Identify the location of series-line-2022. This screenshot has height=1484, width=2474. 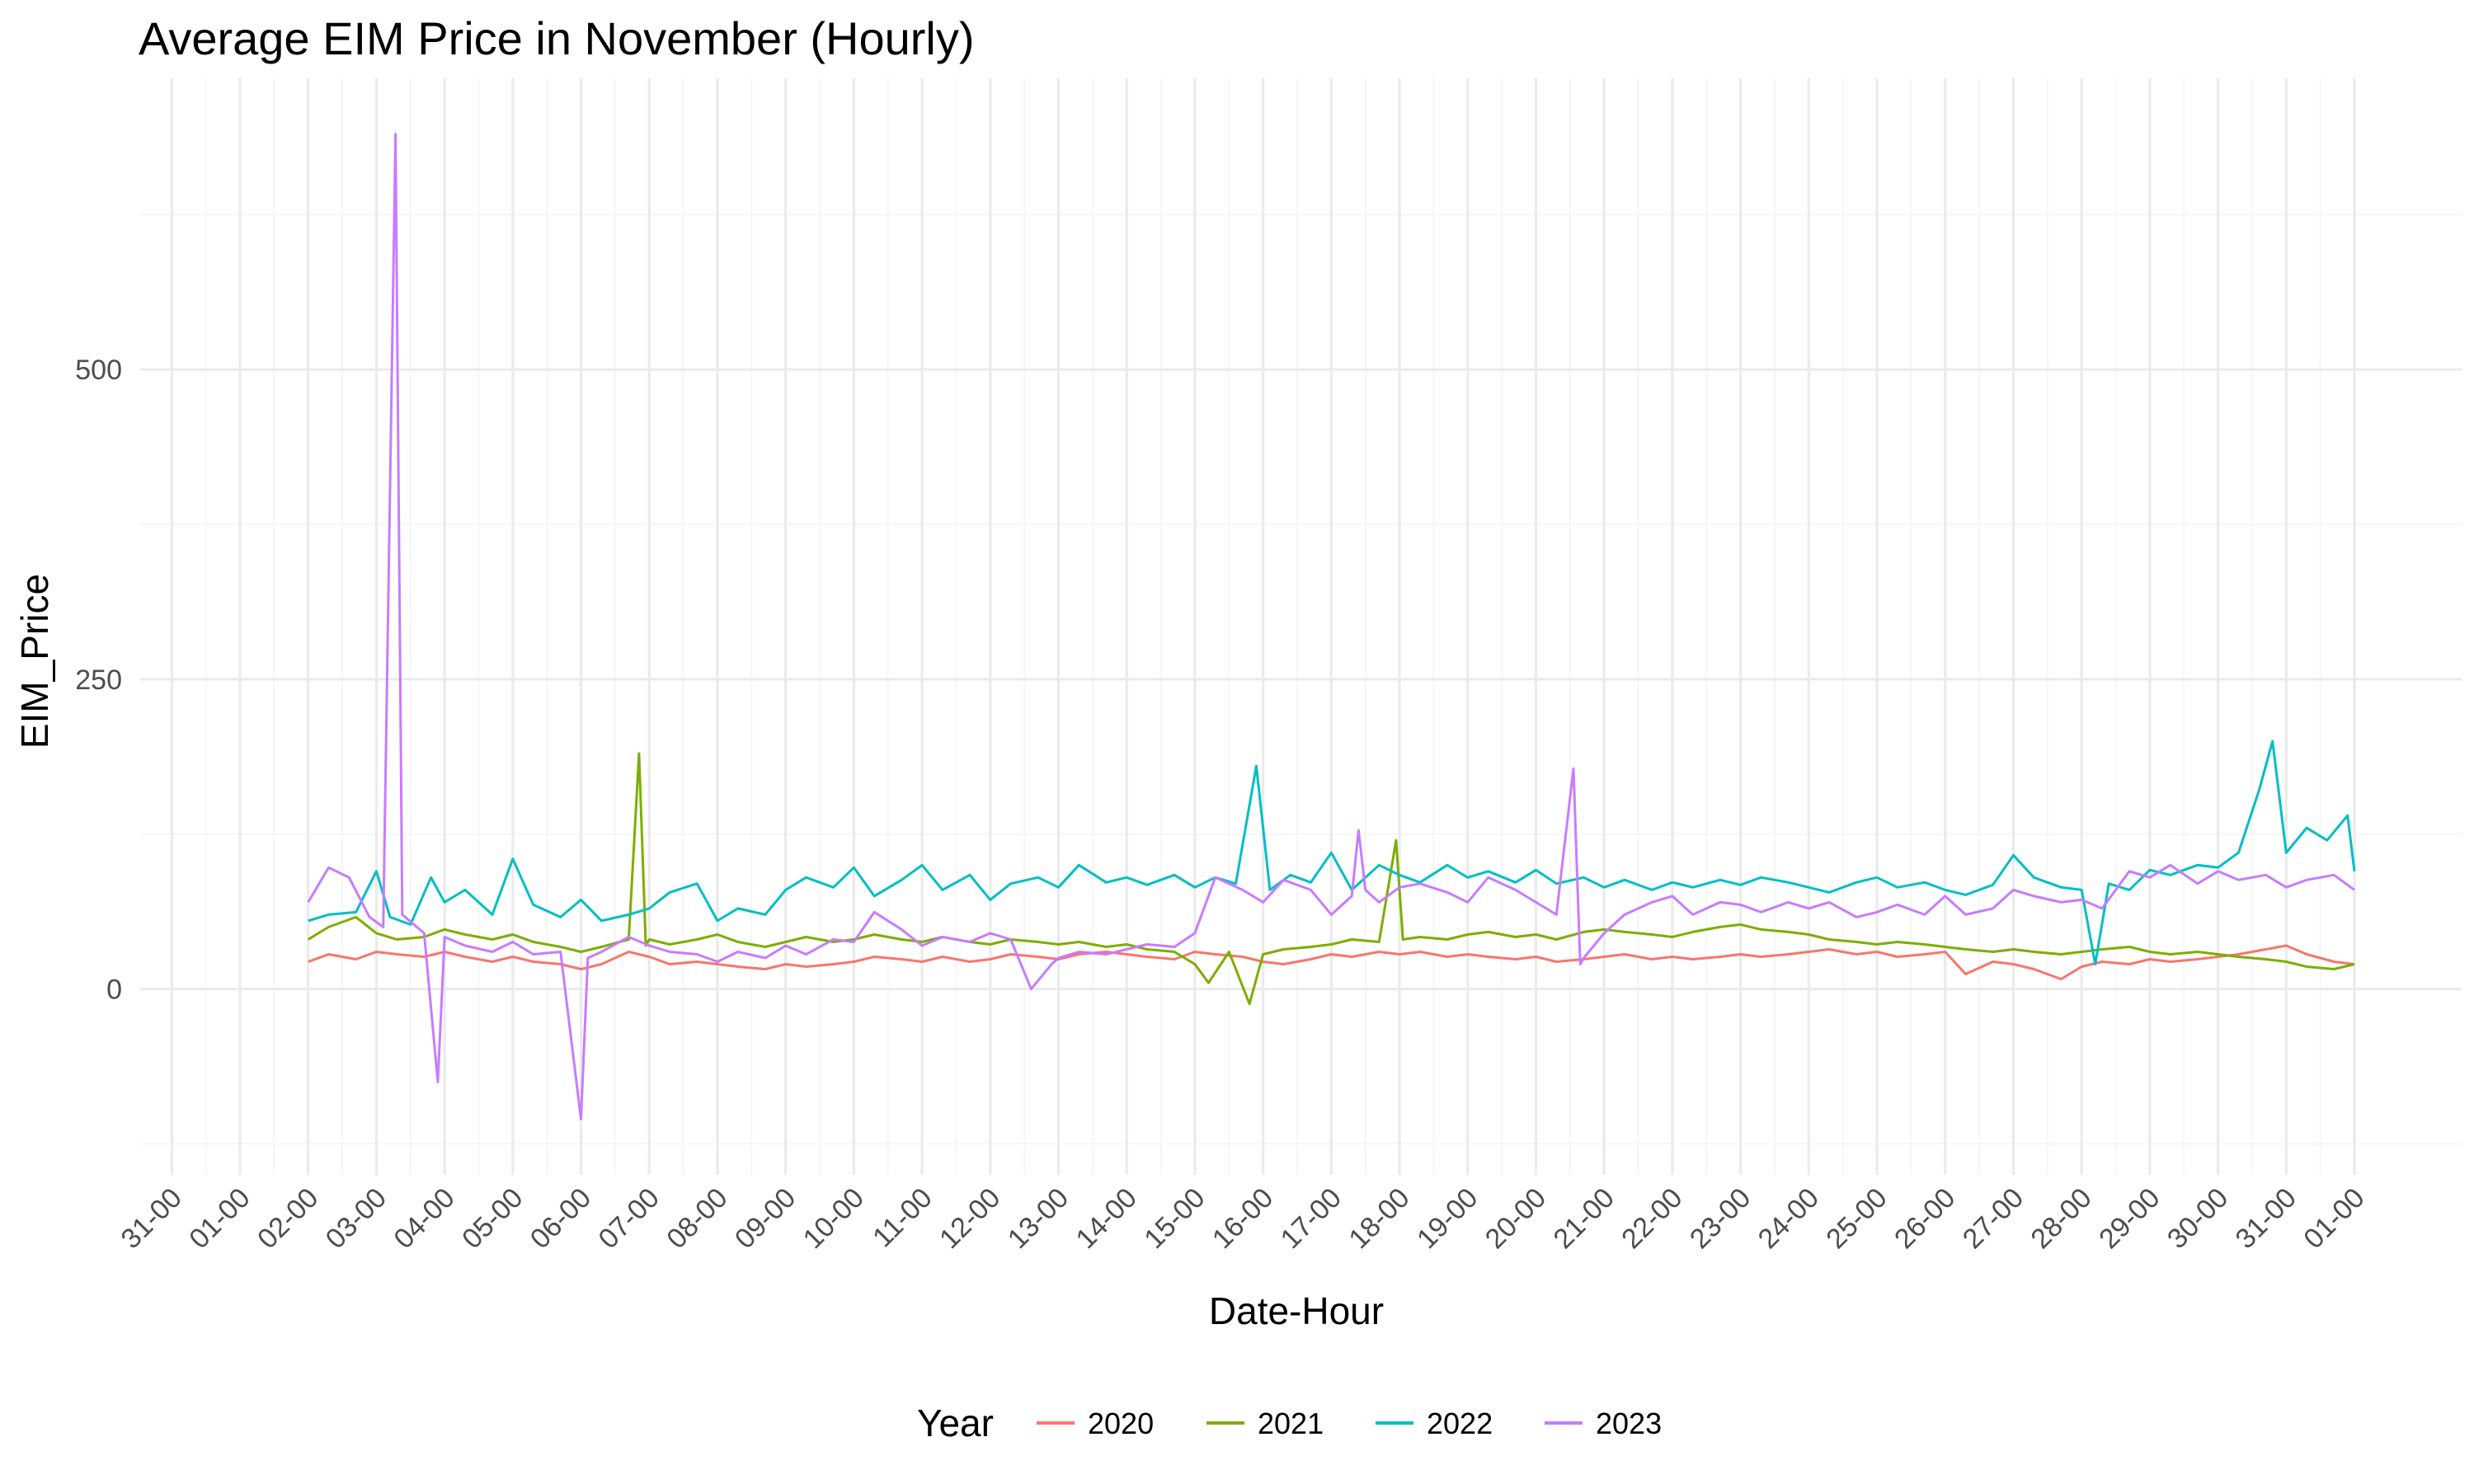
(1332, 852).